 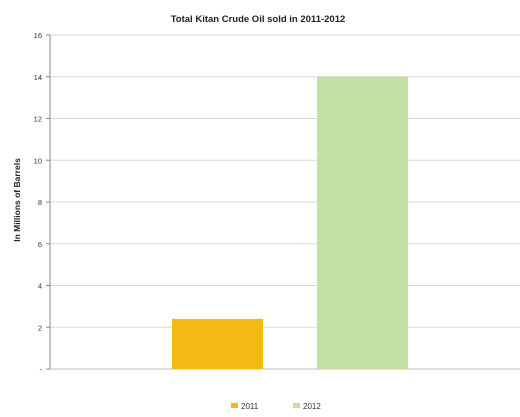 I want to click on y-tick-label: 16, so click(x=38, y=35).